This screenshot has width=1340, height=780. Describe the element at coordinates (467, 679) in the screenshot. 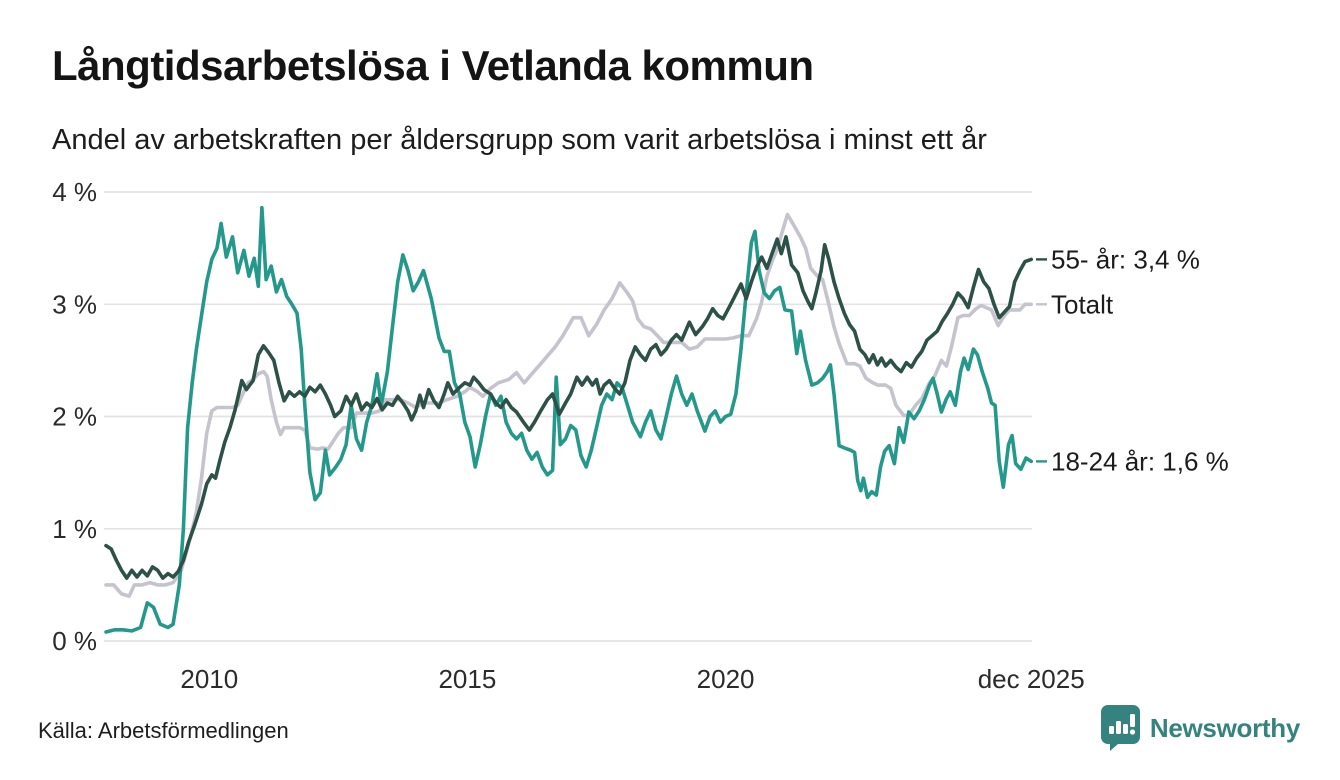

I see `x-tick-label: 2015` at that location.